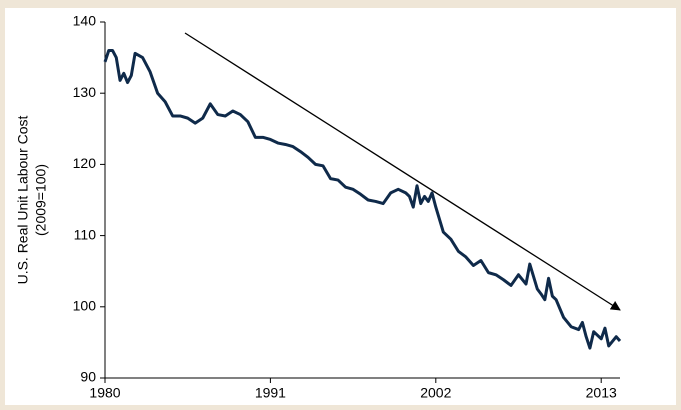 This screenshot has width=681, height=410. I want to click on y-tick-label: 140, so click(85, 21).